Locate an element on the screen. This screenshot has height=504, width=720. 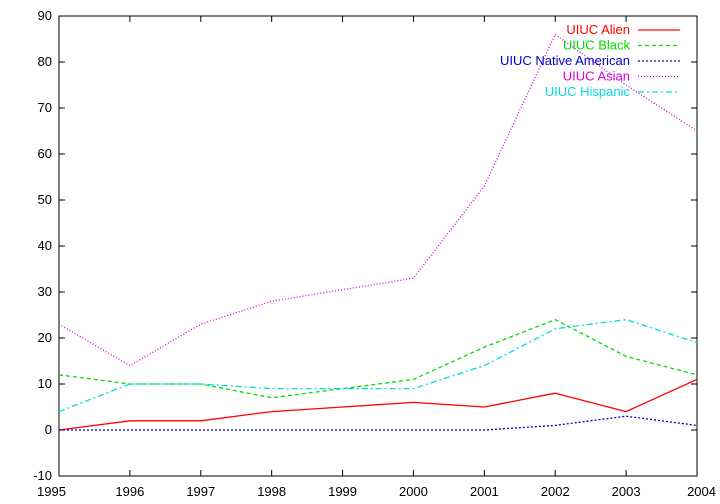
y-tick-label: 40 is located at coordinates (45, 245).